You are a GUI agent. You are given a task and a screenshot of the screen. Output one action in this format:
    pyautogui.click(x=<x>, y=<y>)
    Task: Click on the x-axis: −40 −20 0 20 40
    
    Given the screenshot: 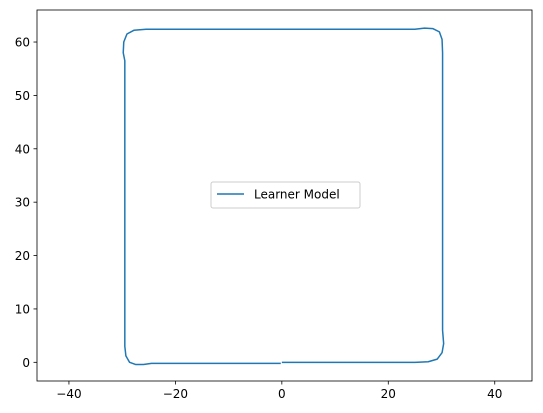 What is the action you would take?
    pyautogui.click(x=279, y=391)
    